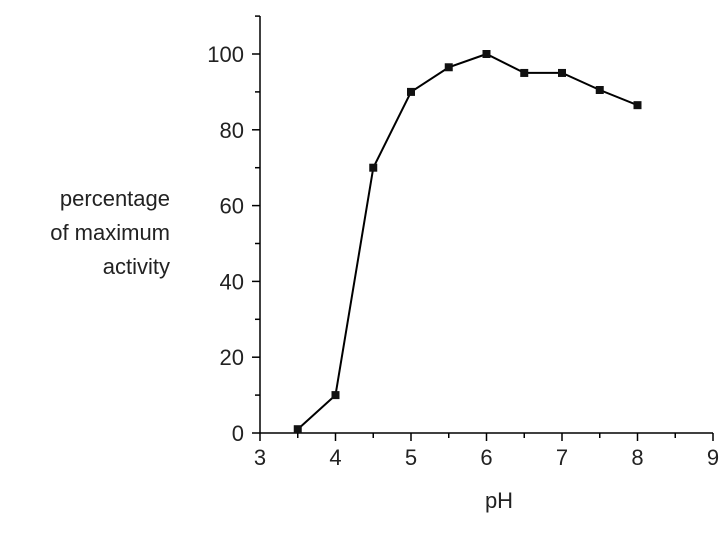 Image resolution: width=721 pixels, height=536 pixels. I want to click on x-tick-label-8: 8, so click(637, 457).